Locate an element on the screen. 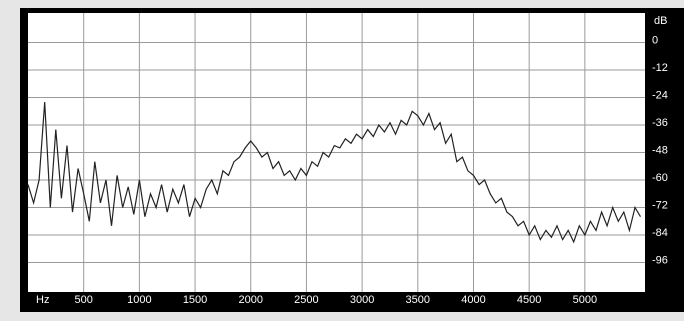  y-tick-label: -84 is located at coordinates (660, 233).